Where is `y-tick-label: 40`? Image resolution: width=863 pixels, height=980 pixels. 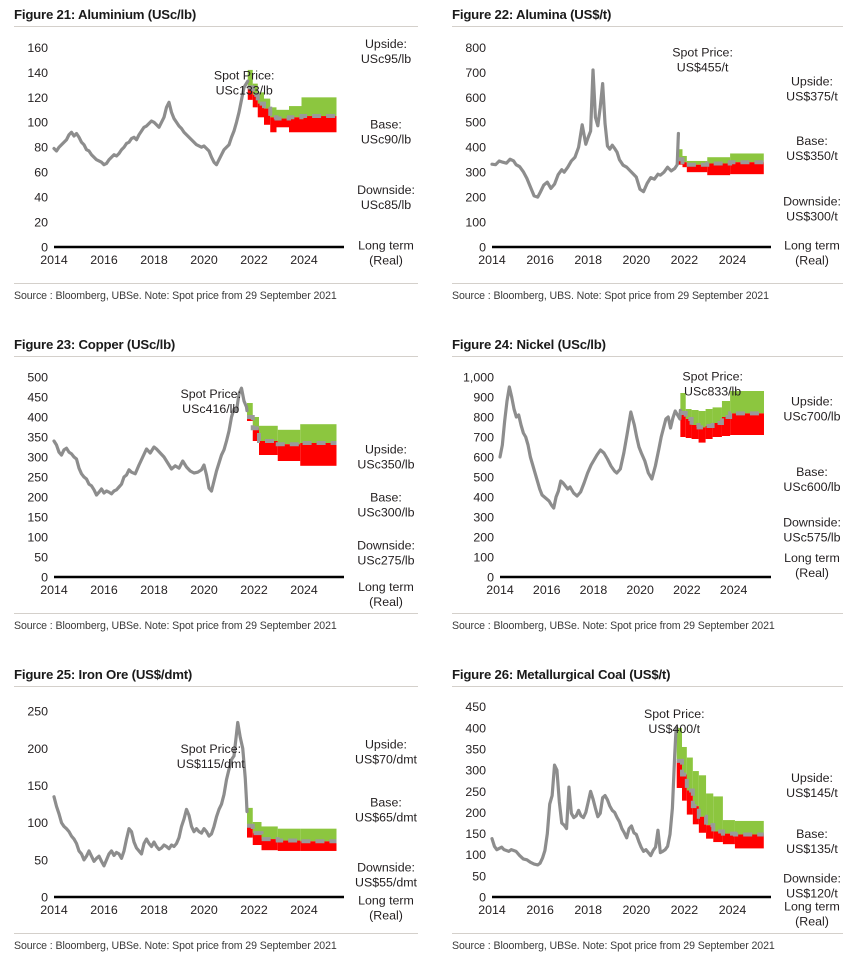
y-tick-label: 40 is located at coordinates (41, 198).